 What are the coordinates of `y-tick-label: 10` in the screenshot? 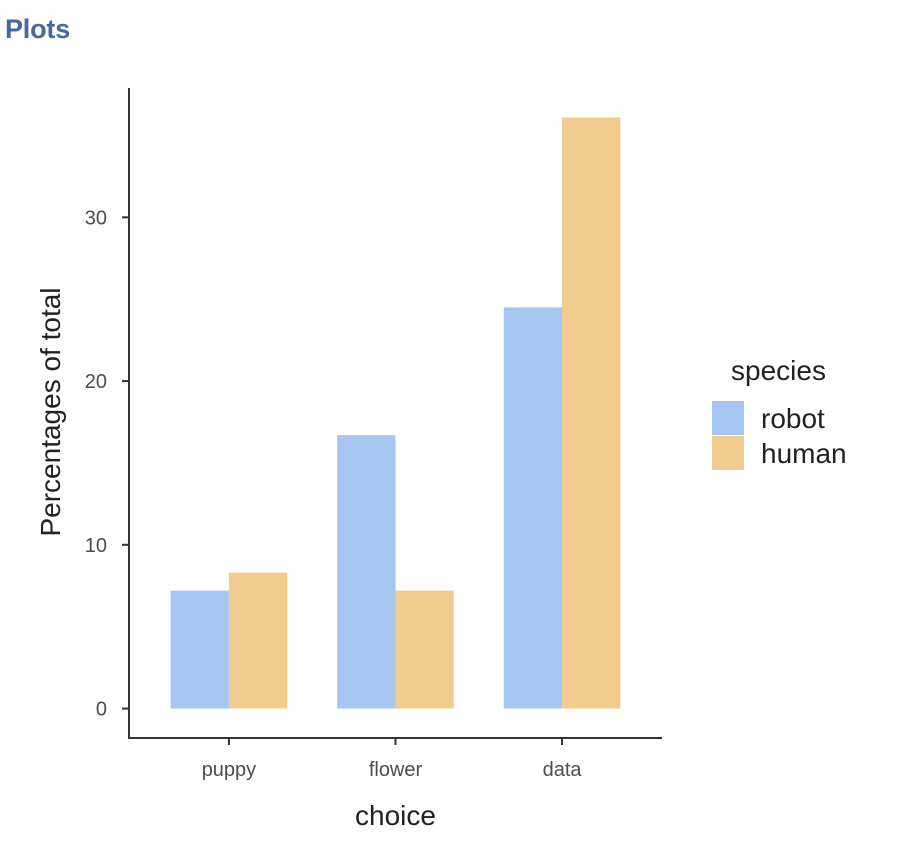 It's located at (96, 546).